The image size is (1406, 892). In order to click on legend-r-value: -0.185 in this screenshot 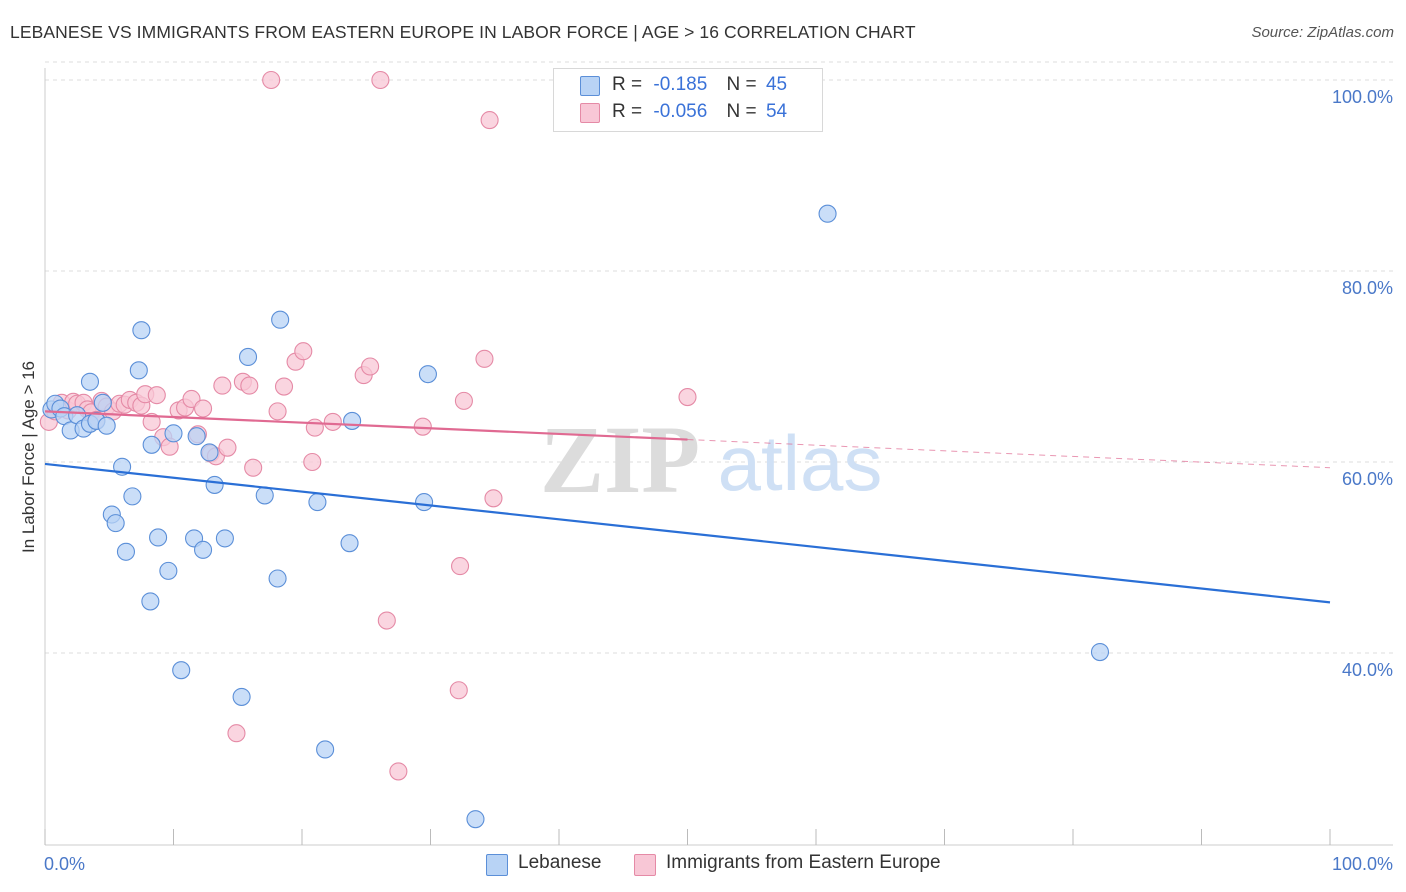, I will do `click(680, 84)`.